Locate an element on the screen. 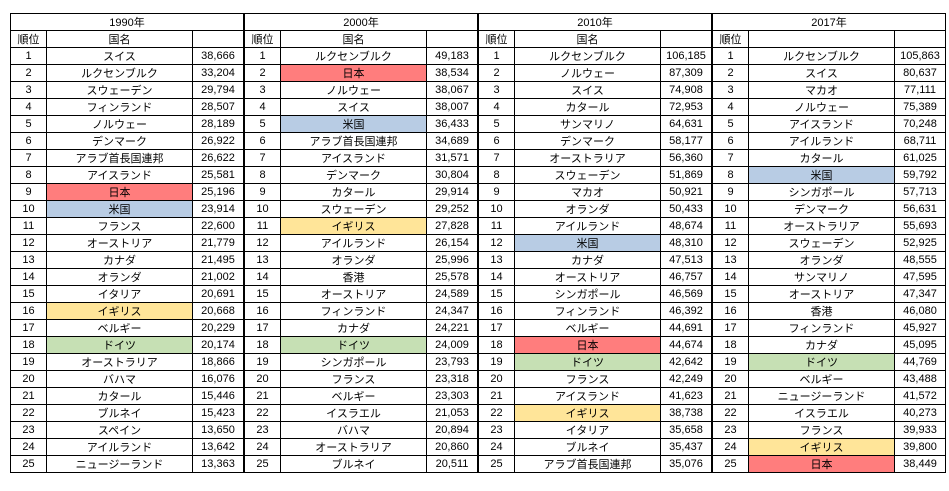  country-cell: ニュージーランド is located at coordinates (821, 396).